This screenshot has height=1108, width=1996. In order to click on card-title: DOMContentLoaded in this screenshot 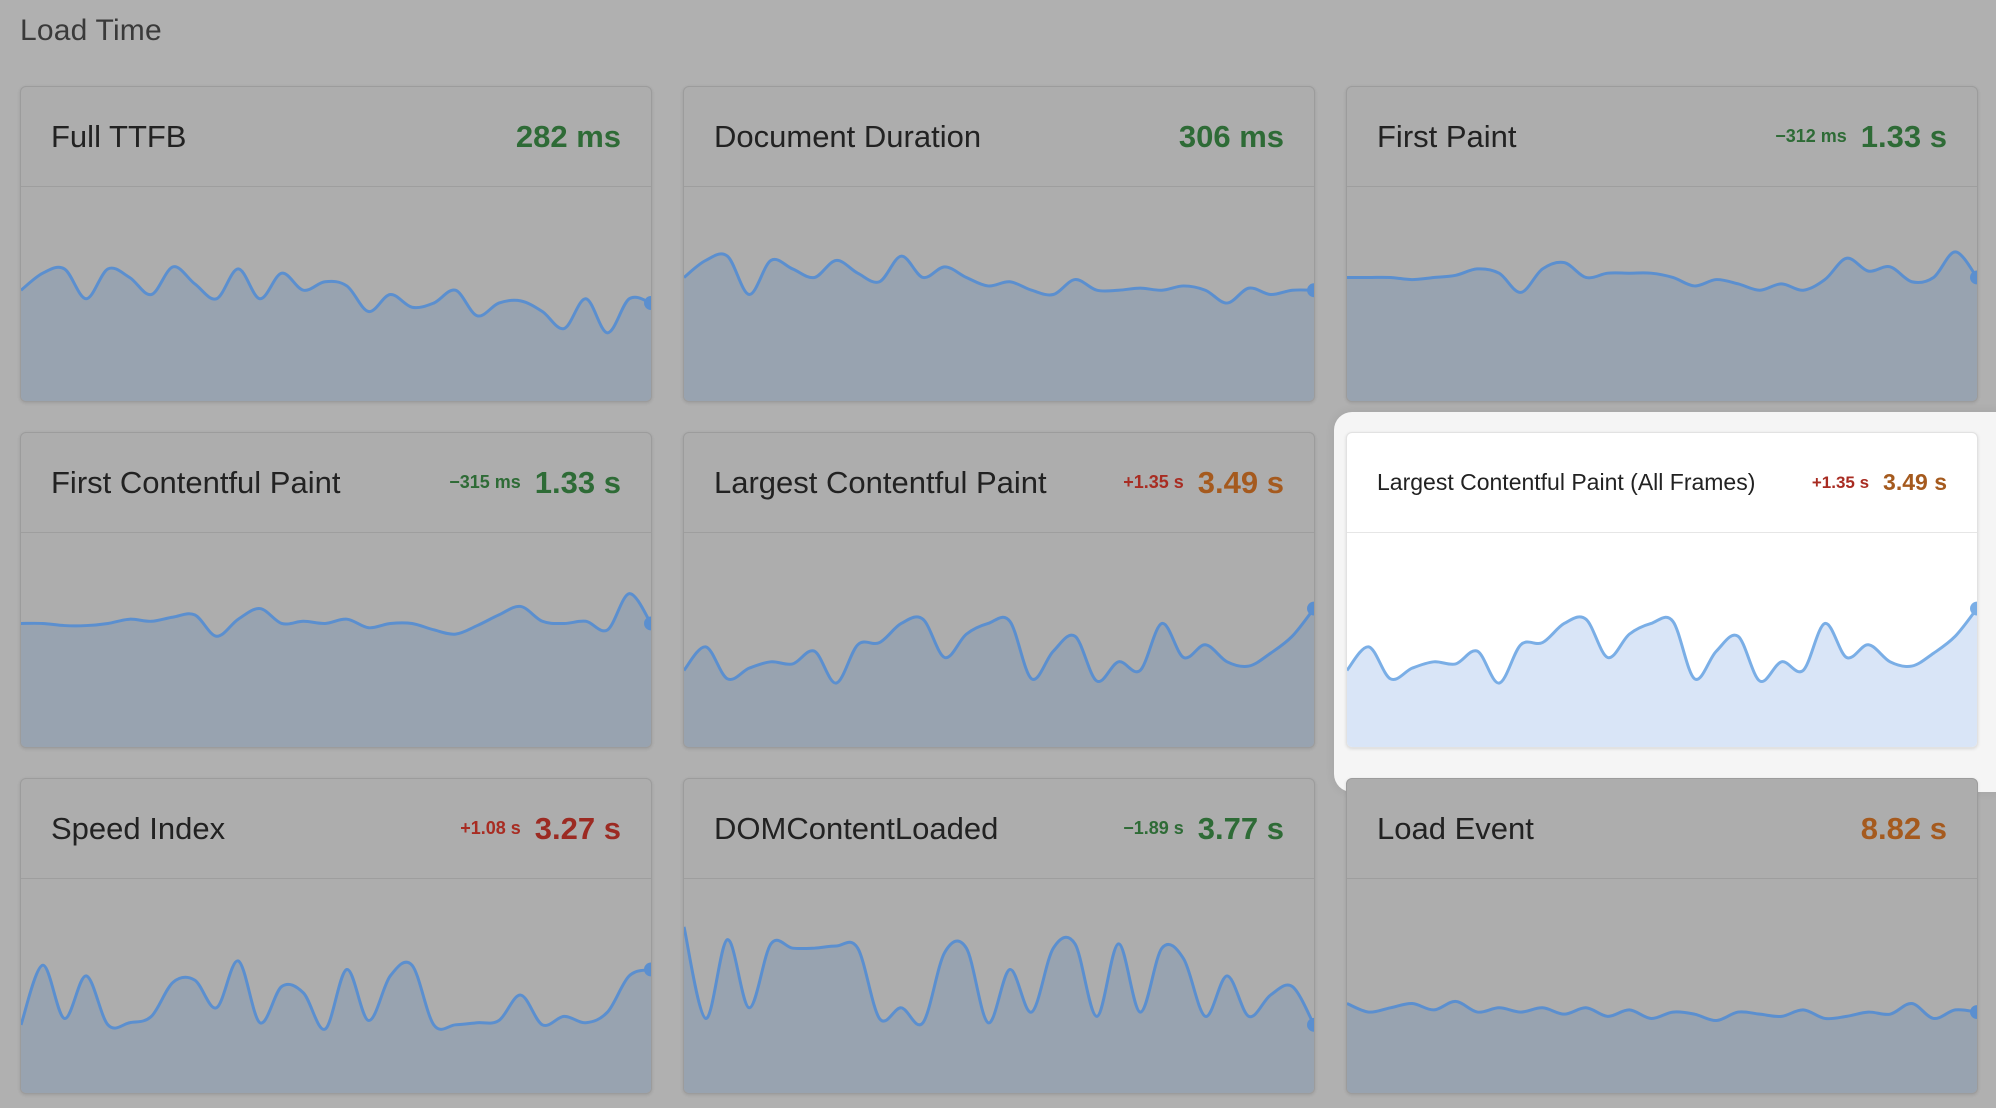, I will do `click(856, 828)`.